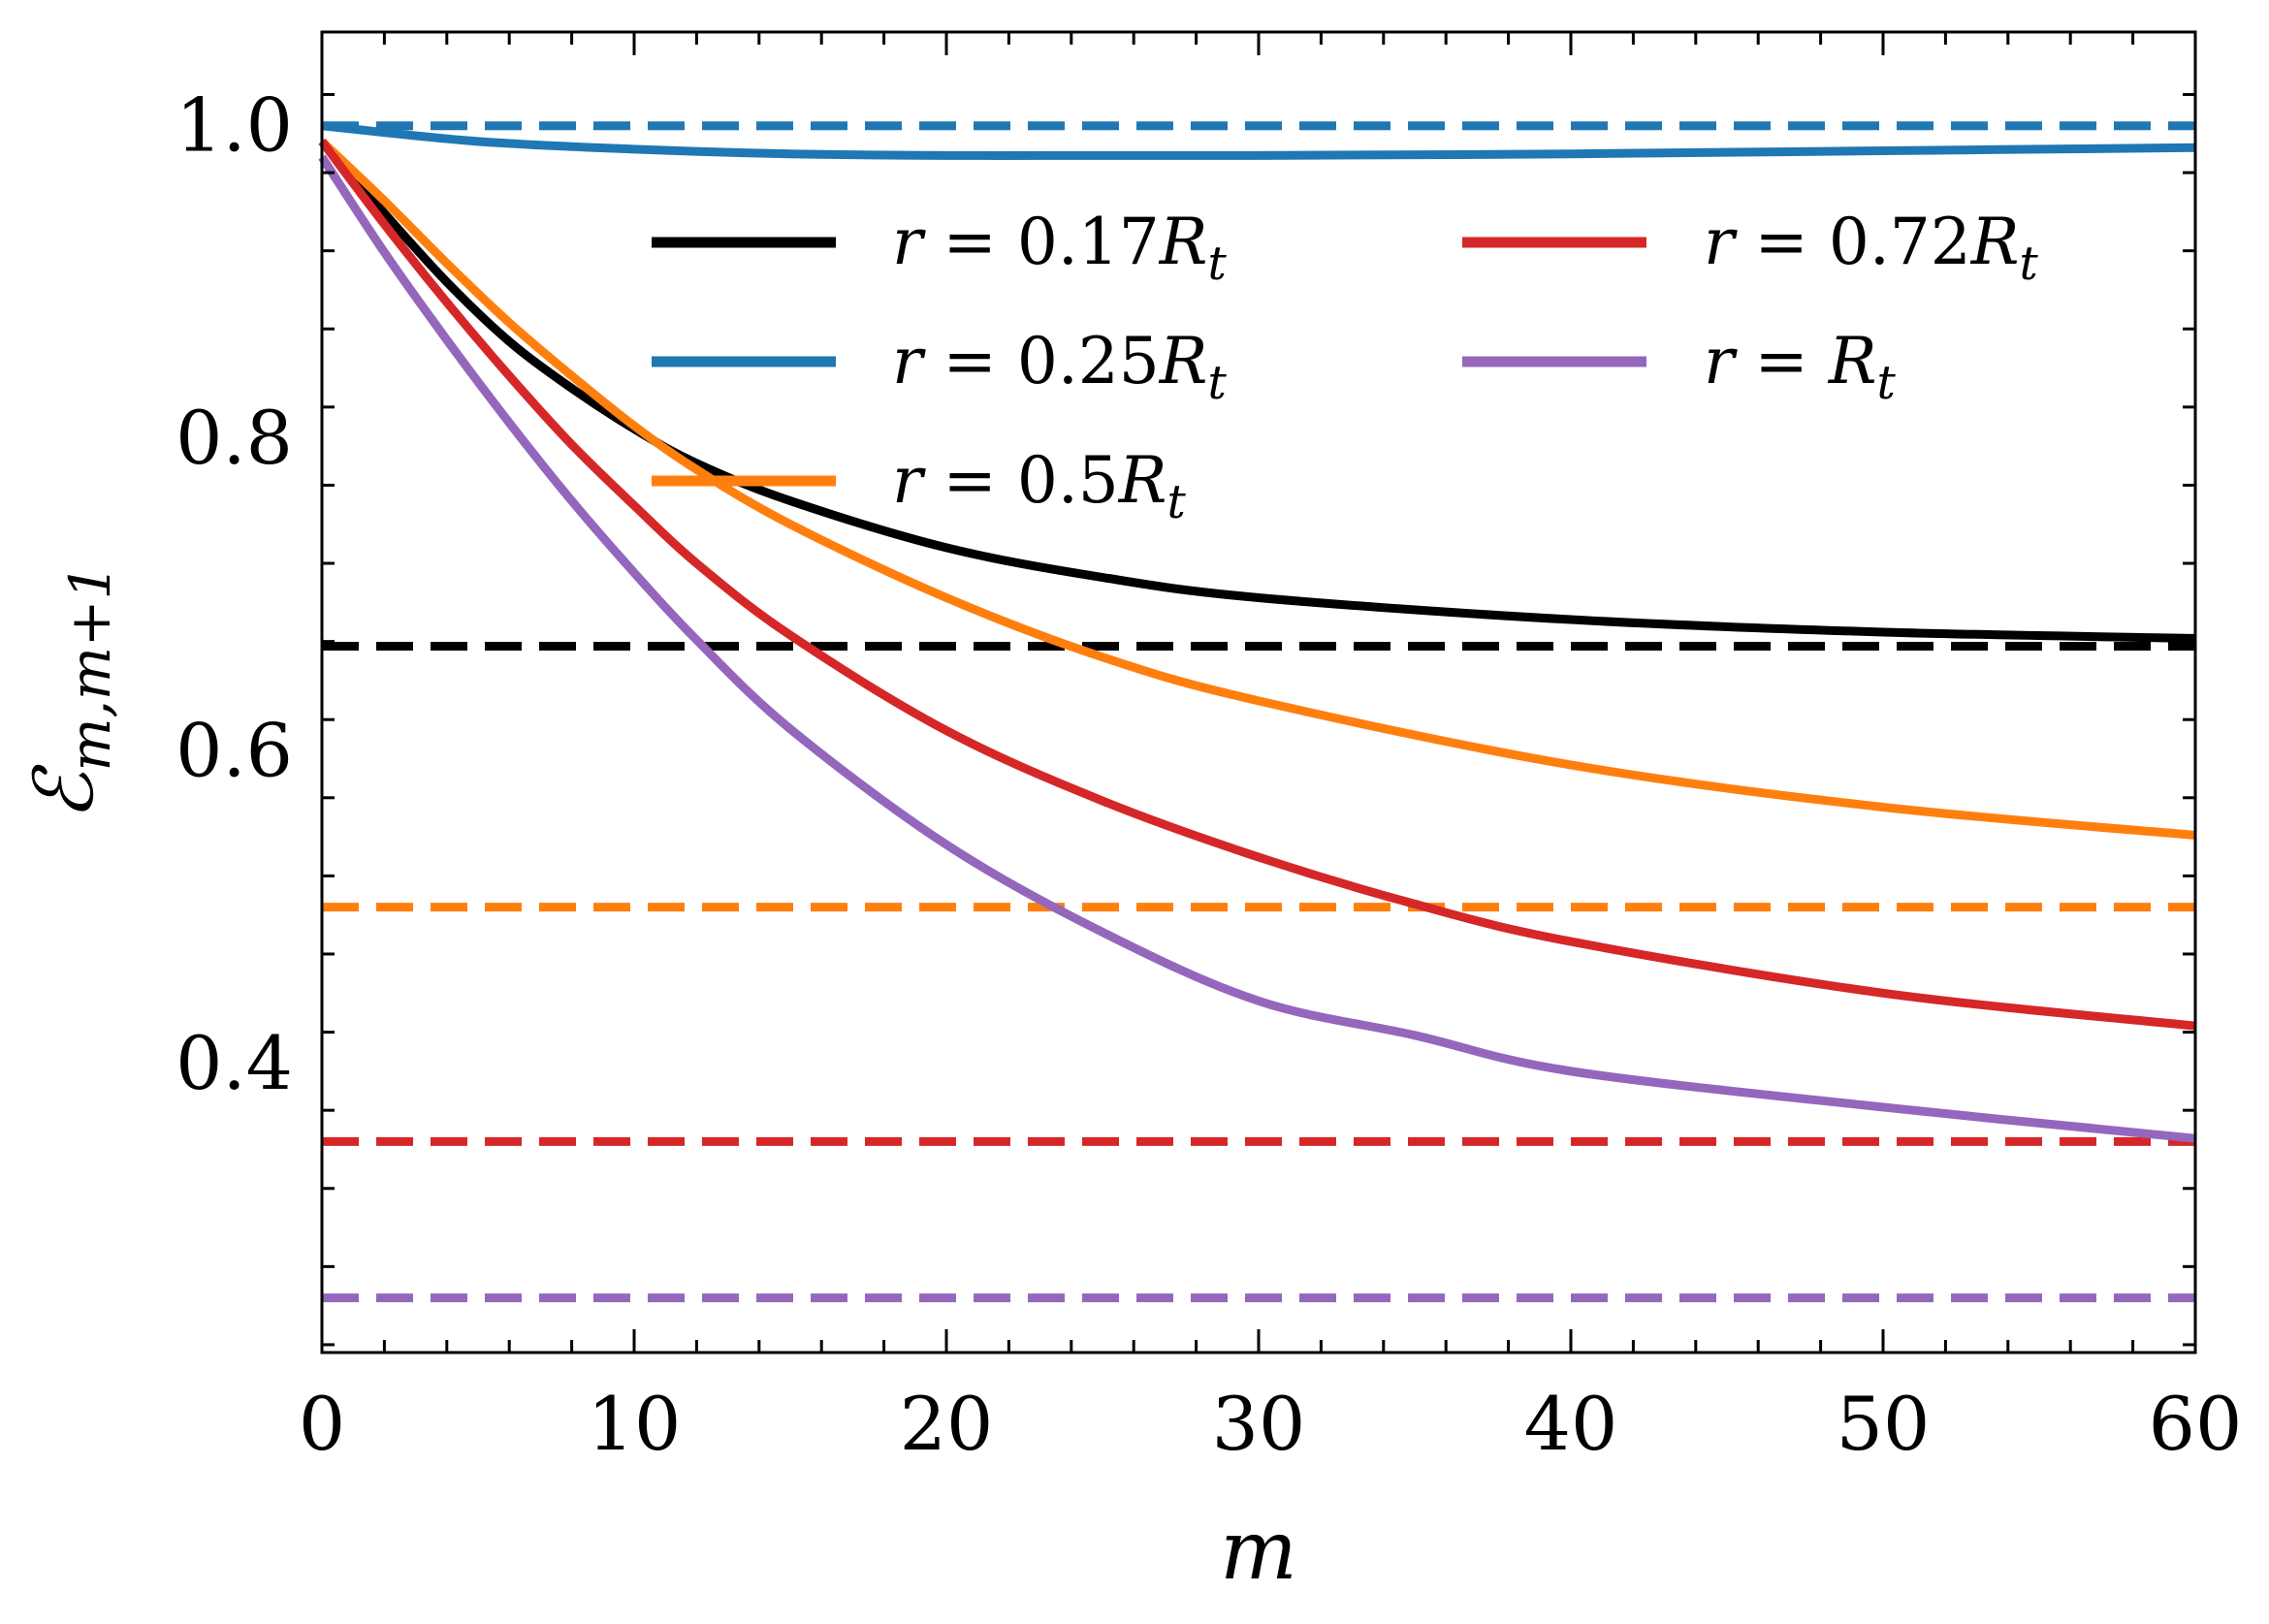 This screenshot has width=2269, height=1624. I want to click on legend-label-1: r = 0.25Rt, so click(1059, 367).